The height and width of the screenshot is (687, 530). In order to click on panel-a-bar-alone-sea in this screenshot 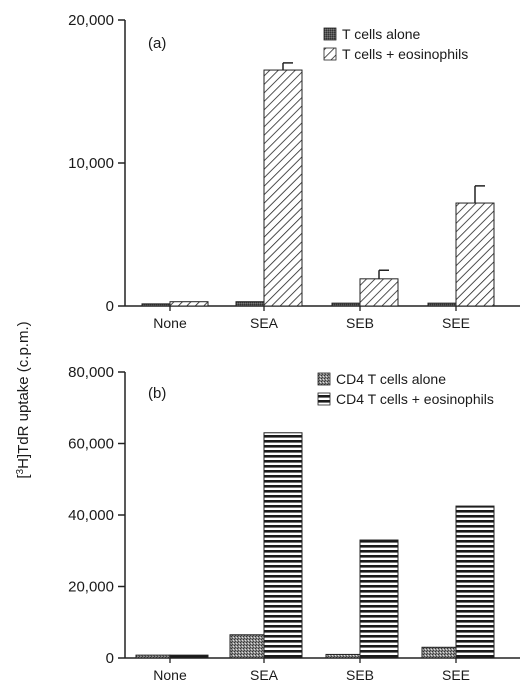, I will do `click(250, 304)`.